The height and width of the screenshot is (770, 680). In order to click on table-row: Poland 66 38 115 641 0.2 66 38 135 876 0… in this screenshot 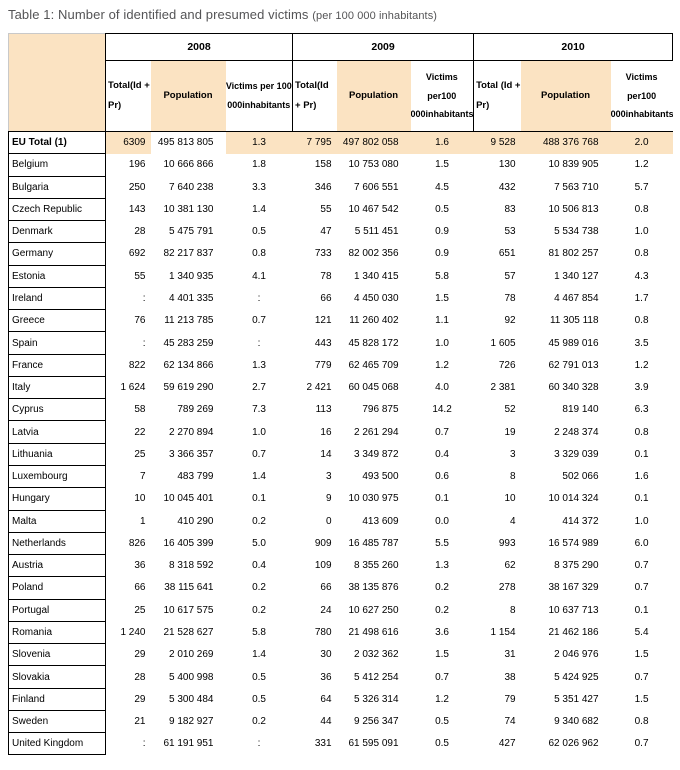, I will do `click(340, 588)`.